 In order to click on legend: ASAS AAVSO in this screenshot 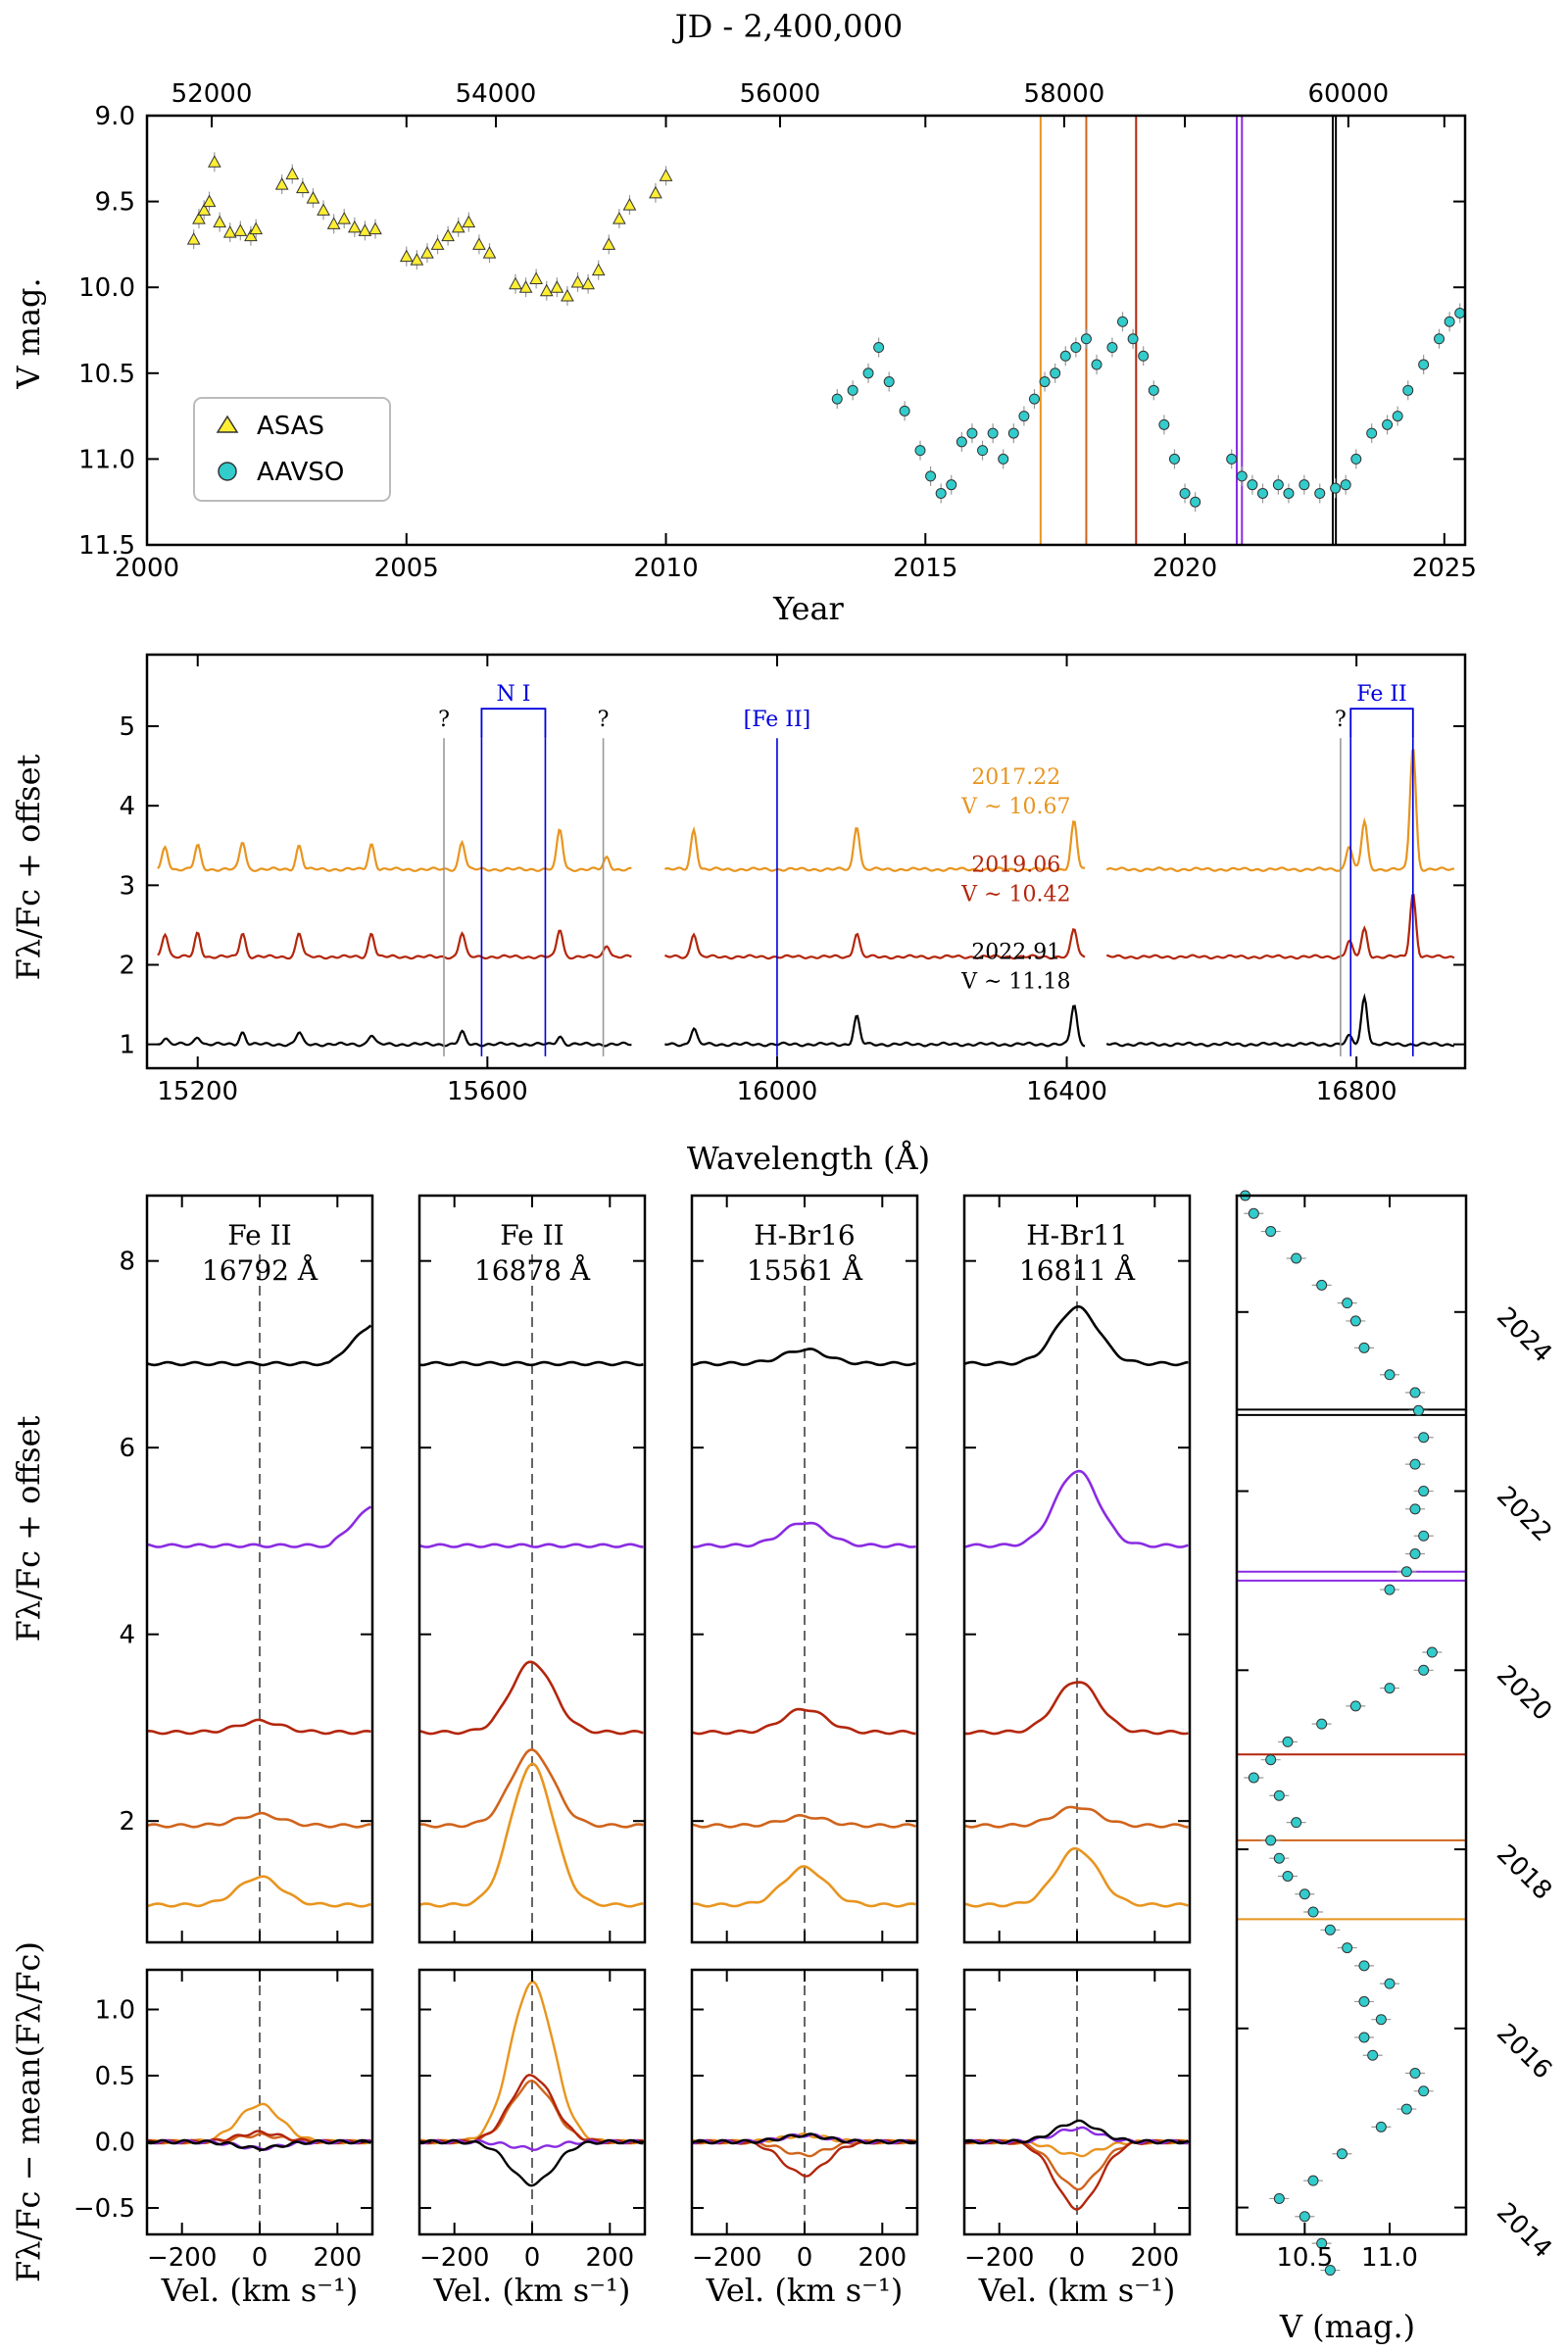, I will do `click(292, 449)`.